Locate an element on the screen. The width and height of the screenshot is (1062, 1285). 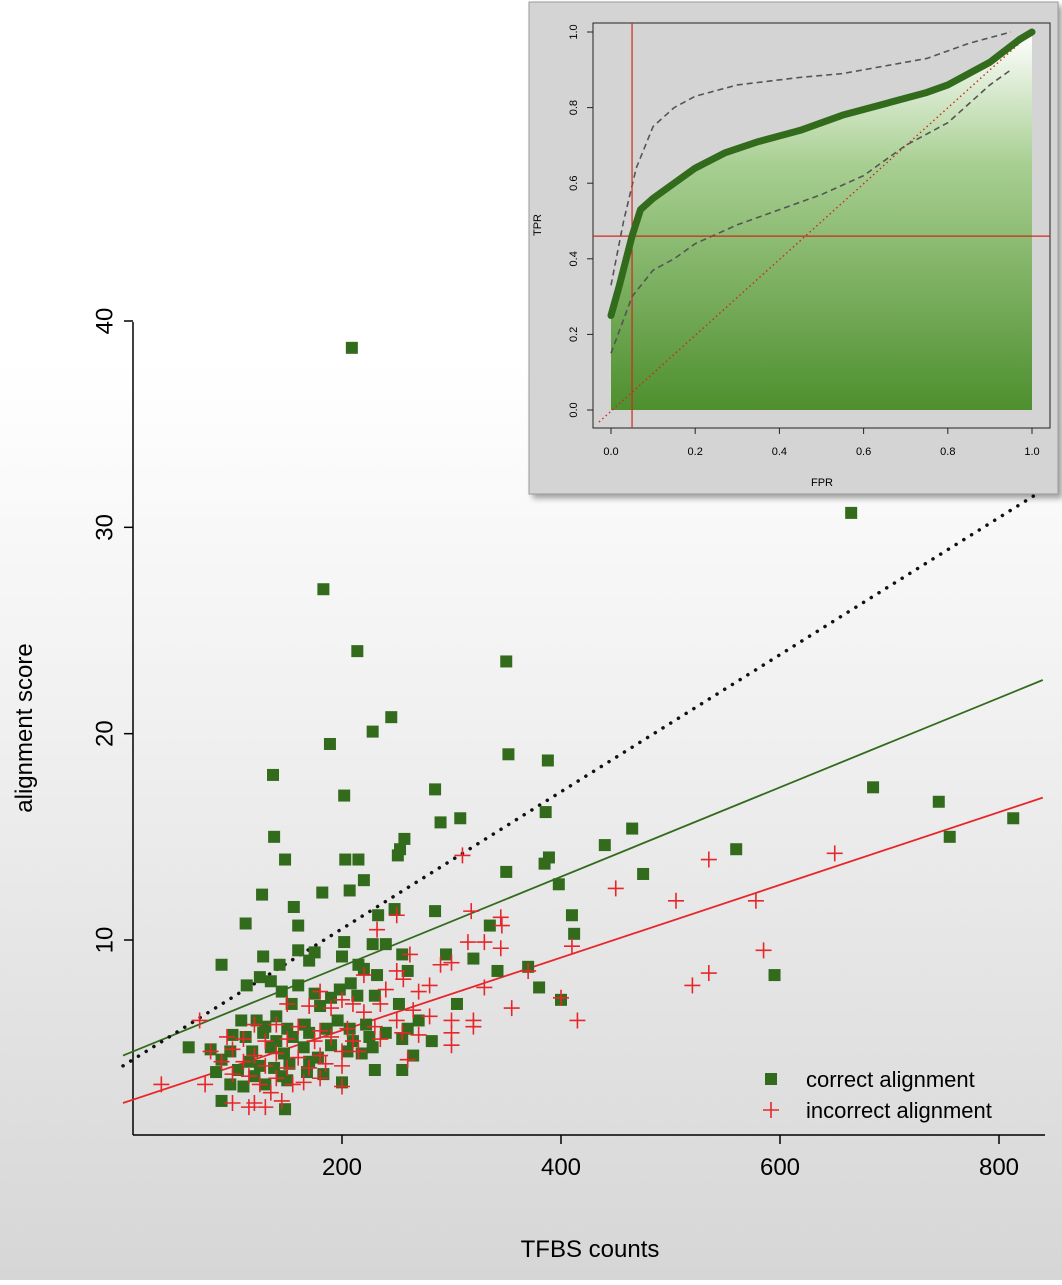
inset-x-axis-title: FPR is located at coordinates (822, 483).